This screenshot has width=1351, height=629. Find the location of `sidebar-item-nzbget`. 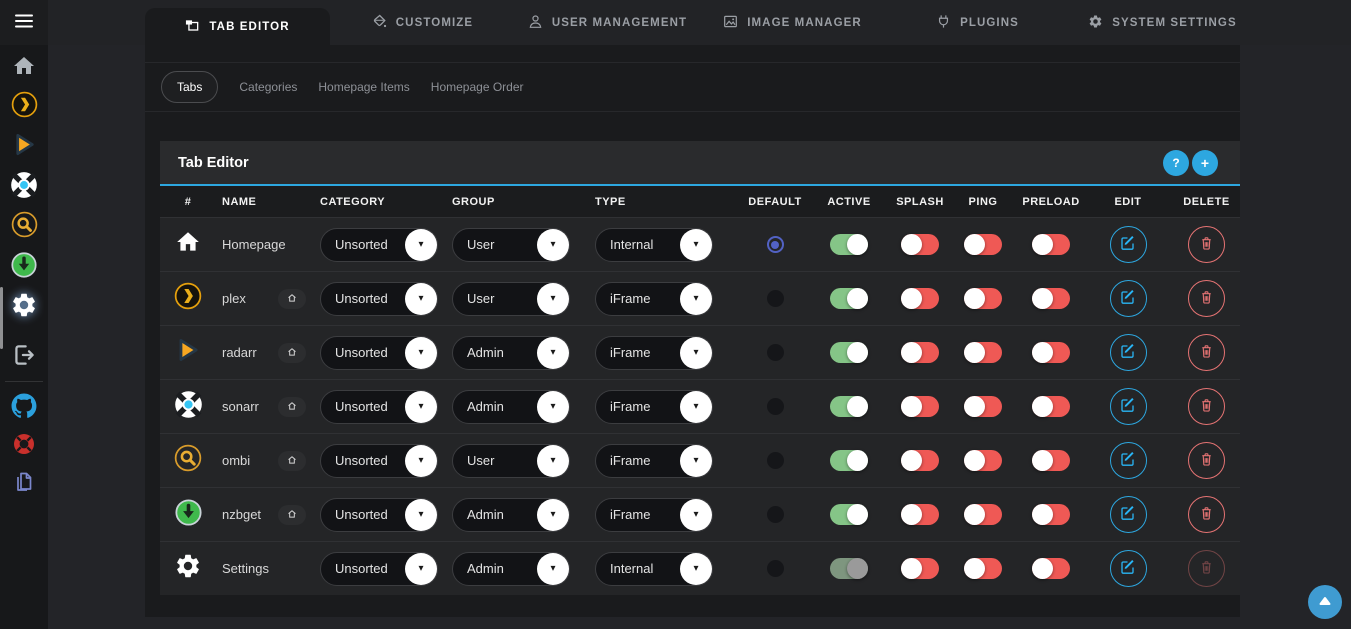

sidebar-item-nzbget is located at coordinates (24, 266).